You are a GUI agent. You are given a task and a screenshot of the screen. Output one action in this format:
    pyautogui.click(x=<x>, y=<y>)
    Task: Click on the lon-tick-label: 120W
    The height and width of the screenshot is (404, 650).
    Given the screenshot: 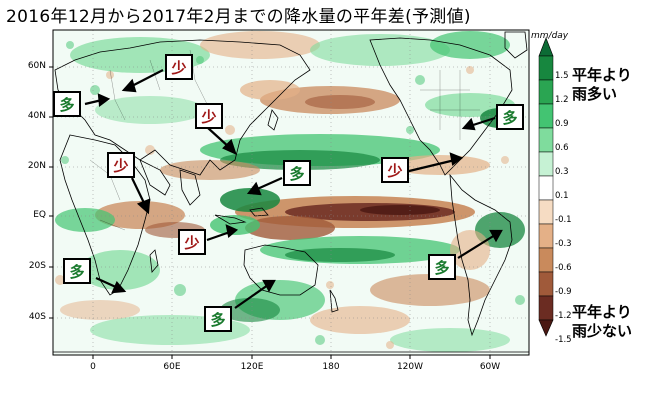 What is the action you would take?
    pyautogui.click(x=410, y=367)
    